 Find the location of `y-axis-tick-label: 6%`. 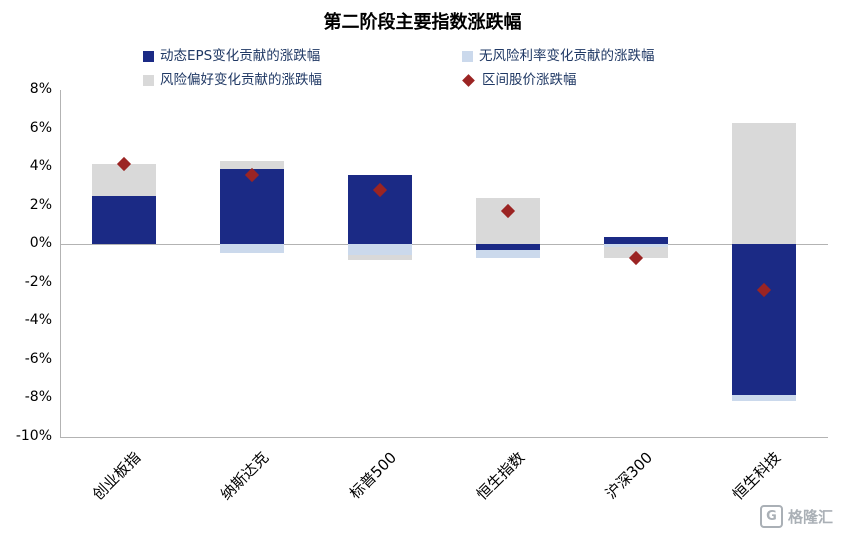

y-axis-tick-label: 6% is located at coordinates (40, 127).